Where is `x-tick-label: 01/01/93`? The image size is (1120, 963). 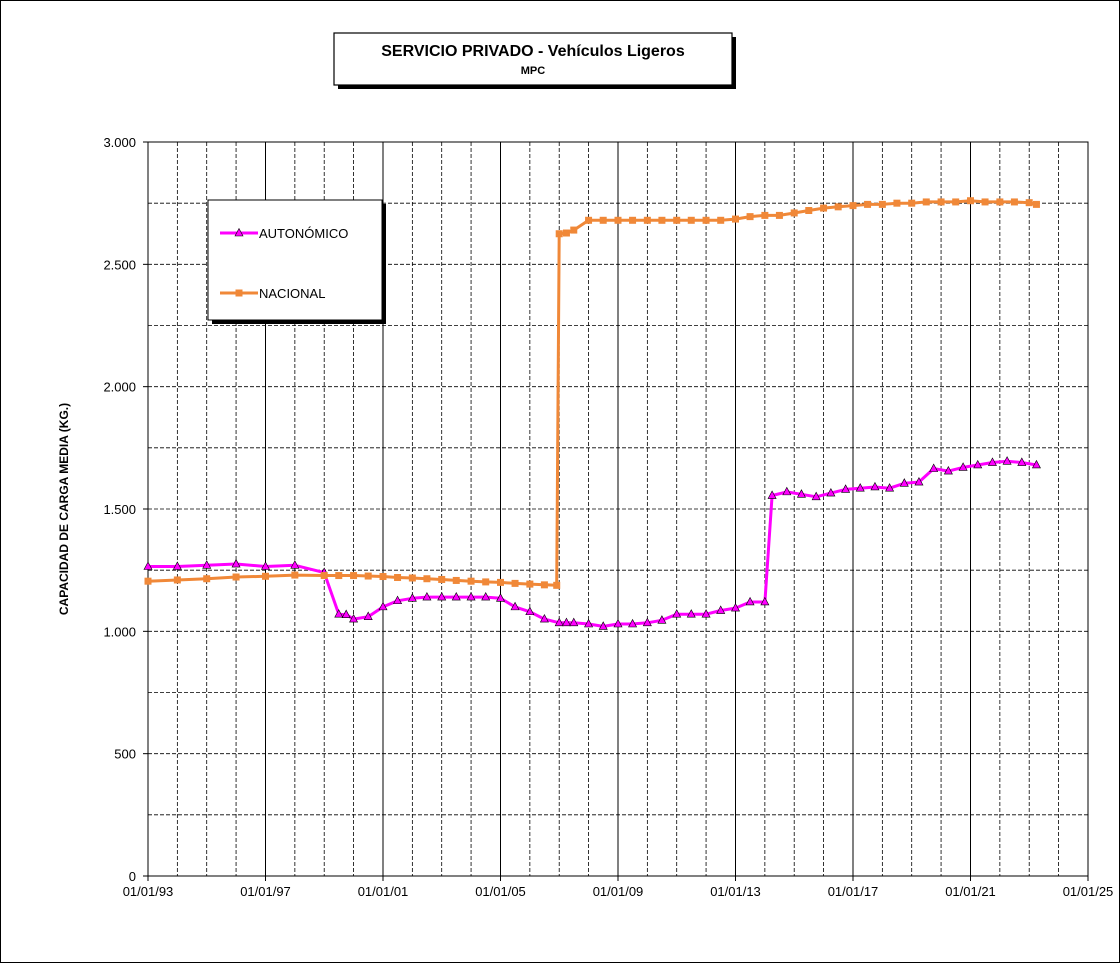 x-tick-label: 01/01/93 is located at coordinates (148, 891).